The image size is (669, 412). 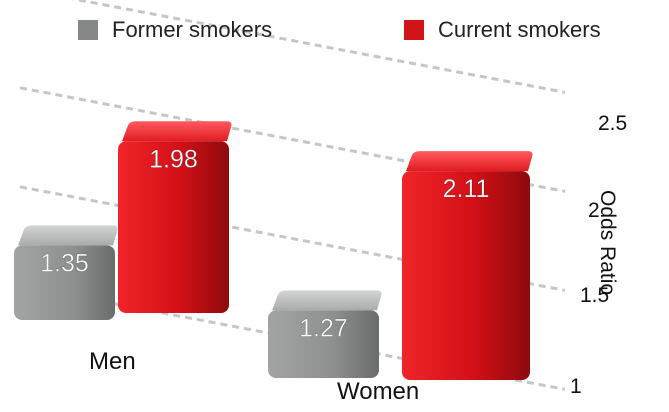 I want to click on bar-women-former: 1.27, so click(x=325, y=334).